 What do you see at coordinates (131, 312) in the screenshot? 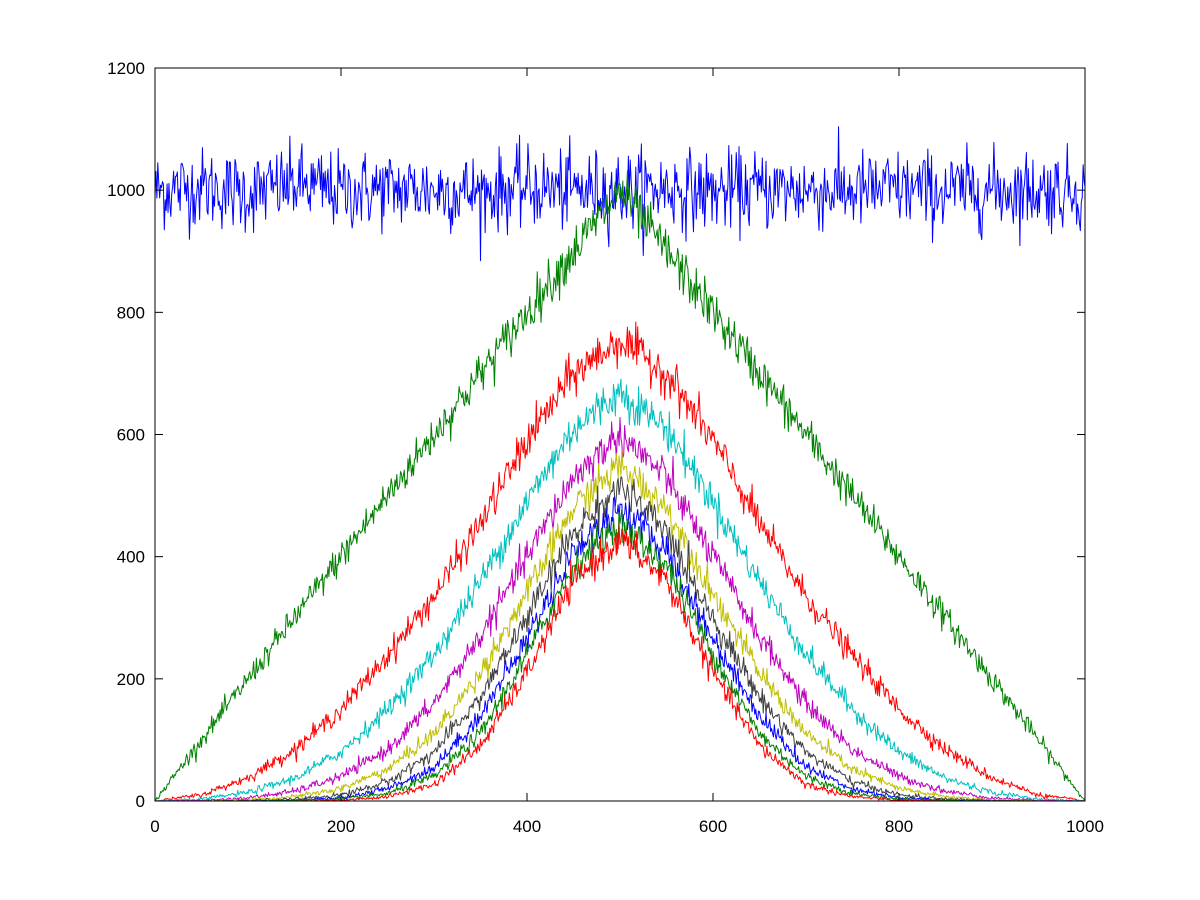
I see `y-tick-label: 800` at bounding box center [131, 312].